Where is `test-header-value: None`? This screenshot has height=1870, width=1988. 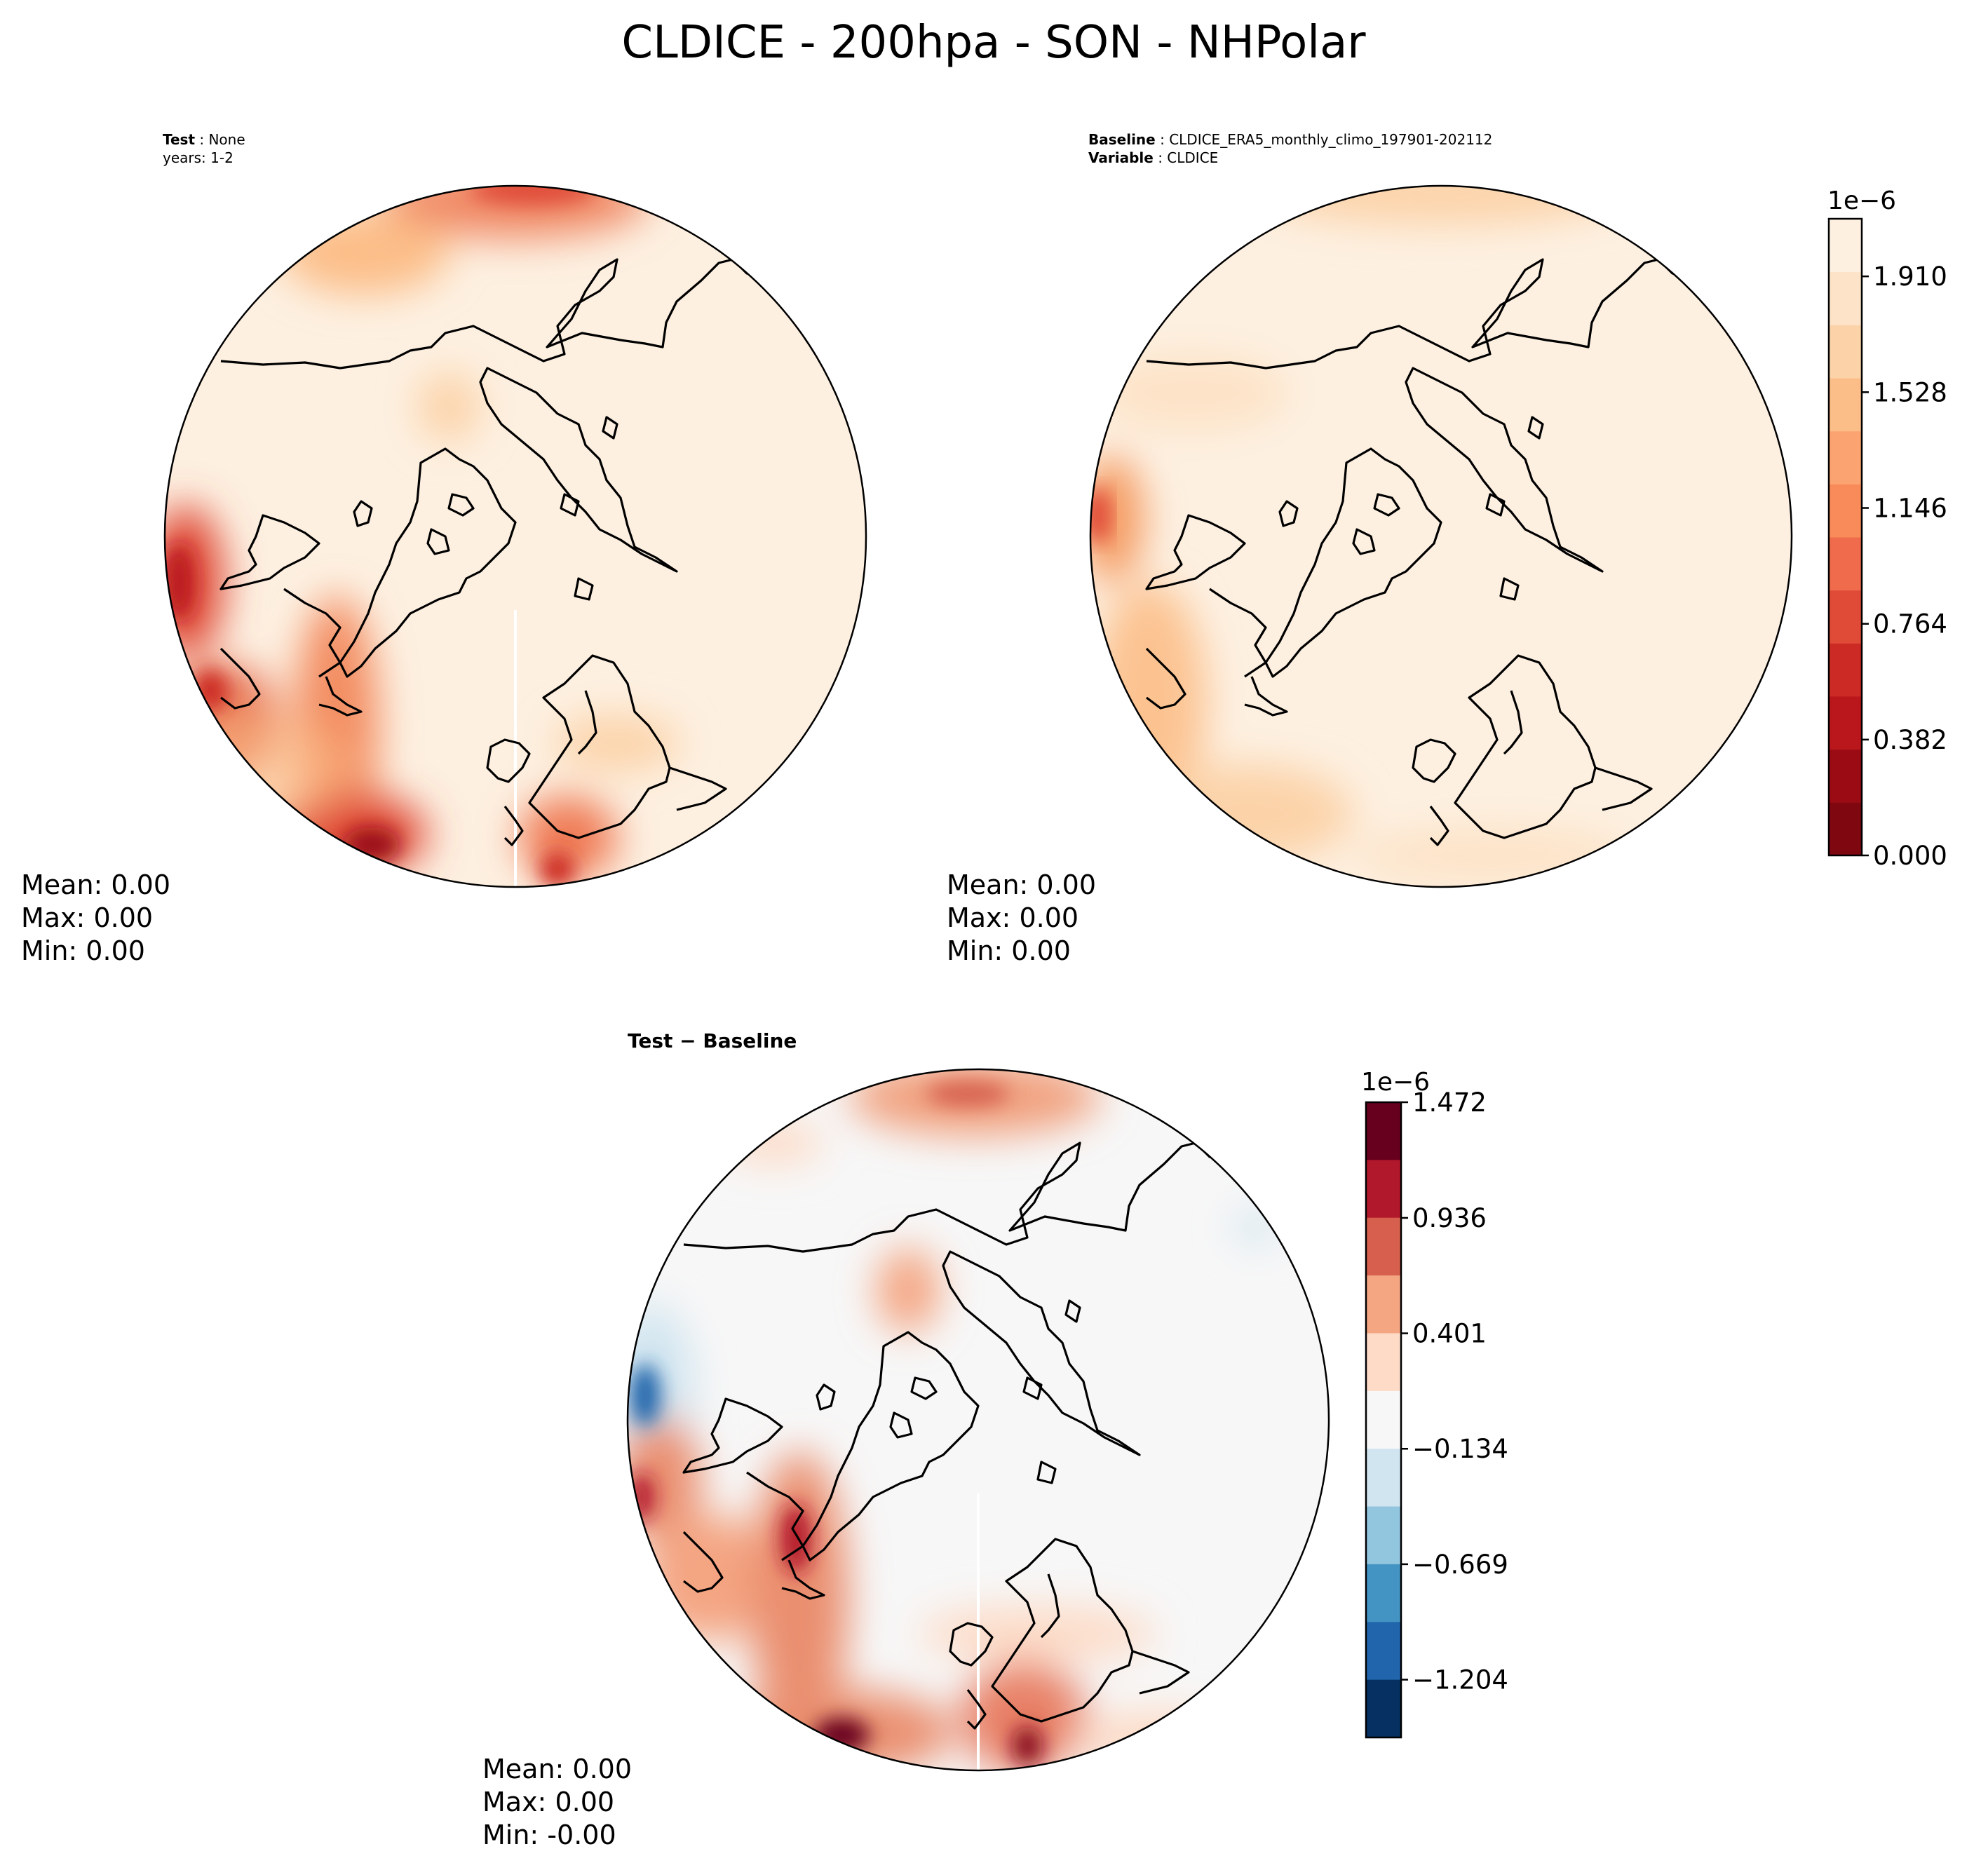
test-header-value: None is located at coordinates (227, 139).